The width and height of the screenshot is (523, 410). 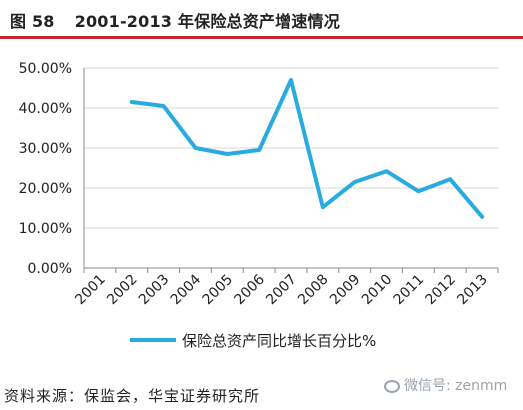 I want to click on figure-title-block: 图 58 2001-2013 年保险总资产增速情况, so click(x=175, y=20).